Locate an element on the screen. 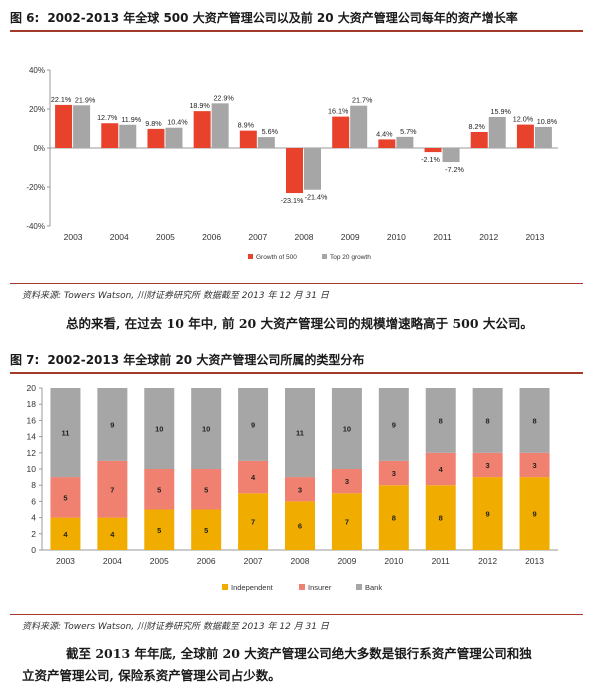 The width and height of the screenshot is (593, 692). data-label: -7.2% is located at coordinates (454, 169).